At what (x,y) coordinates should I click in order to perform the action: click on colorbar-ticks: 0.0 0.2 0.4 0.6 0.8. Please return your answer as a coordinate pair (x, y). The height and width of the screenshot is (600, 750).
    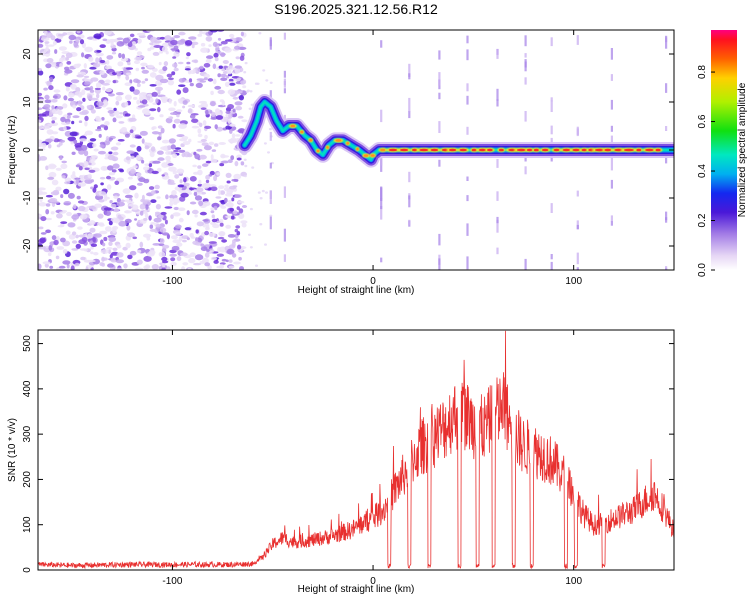
    Looking at the image, I should click on (706, 171).